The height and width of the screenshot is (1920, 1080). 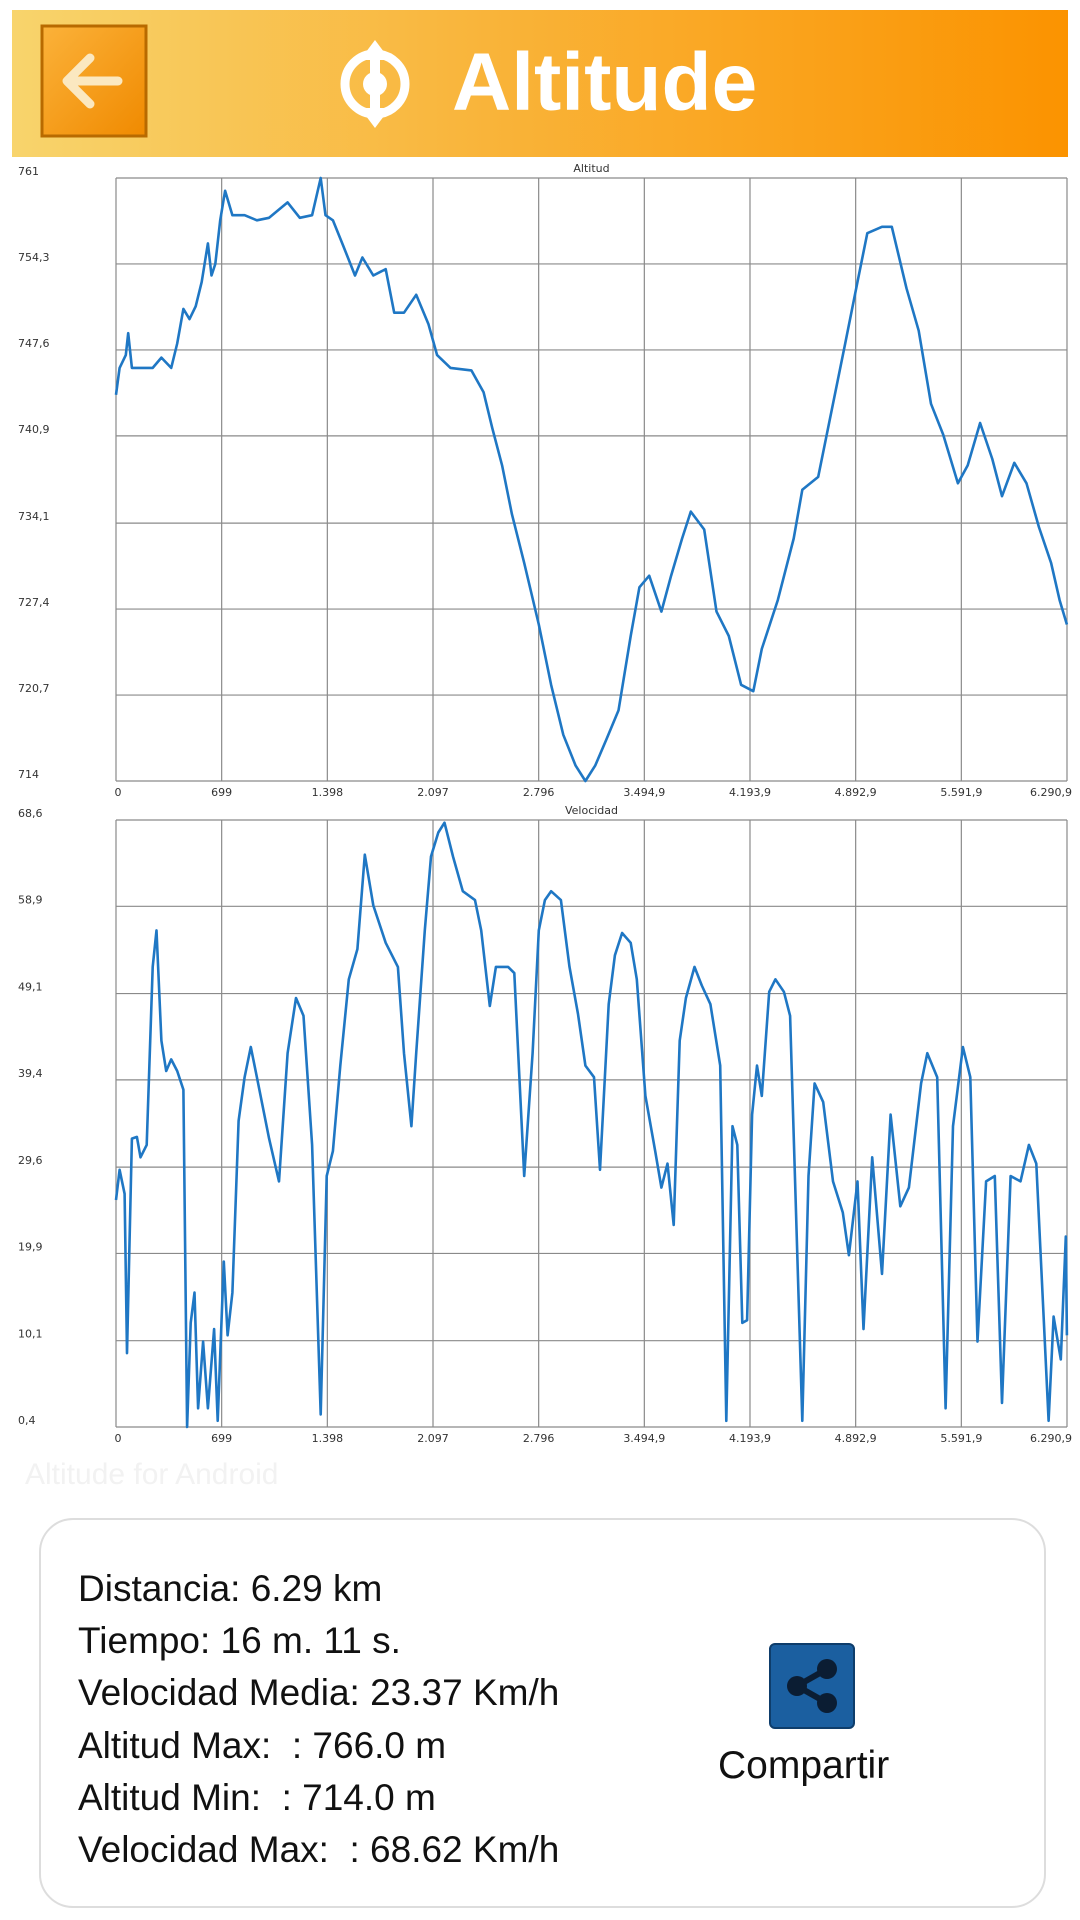 I want to click on share-button, so click(x=812, y=1686).